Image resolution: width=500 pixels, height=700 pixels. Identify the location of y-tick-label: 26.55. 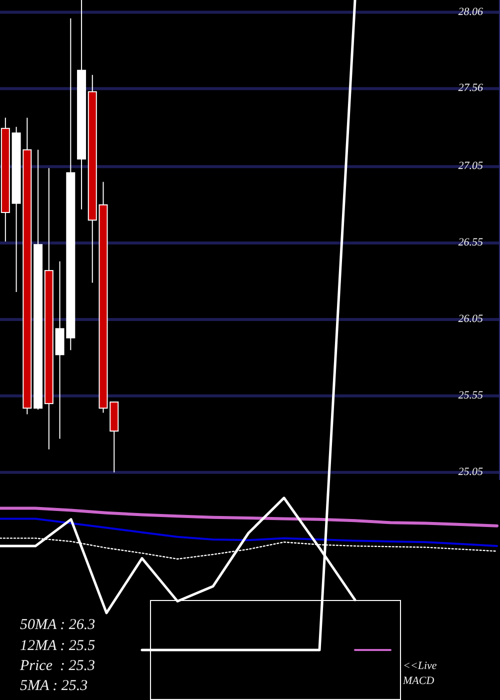
(471, 242).